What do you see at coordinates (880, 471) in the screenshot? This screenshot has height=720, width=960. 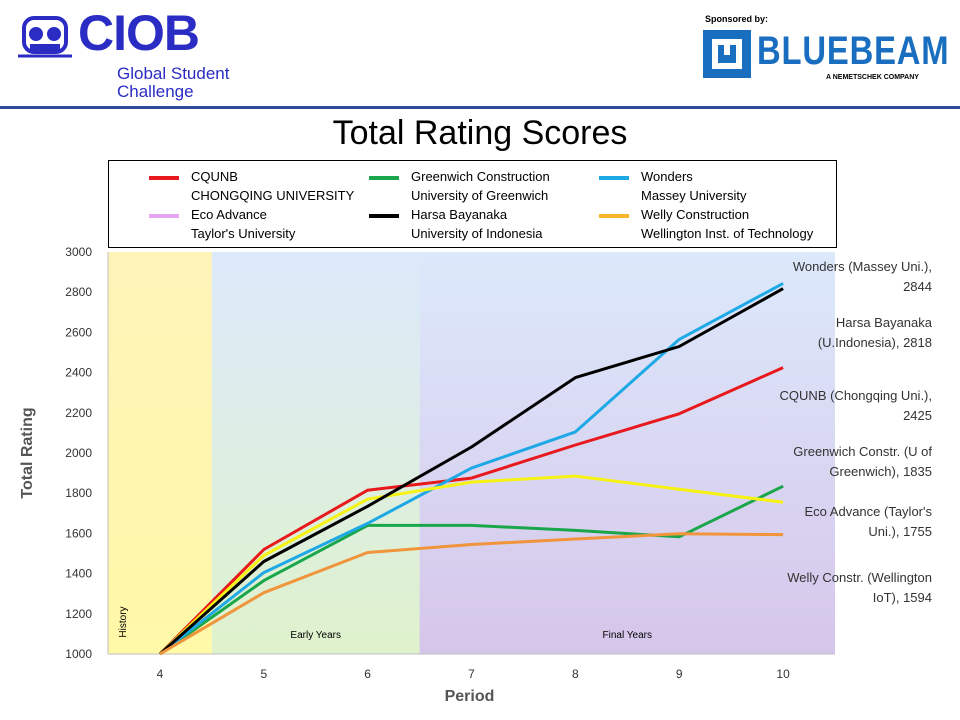 I see `end-label-line2: Greenwich), 1835` at bounding box center [880, 471].